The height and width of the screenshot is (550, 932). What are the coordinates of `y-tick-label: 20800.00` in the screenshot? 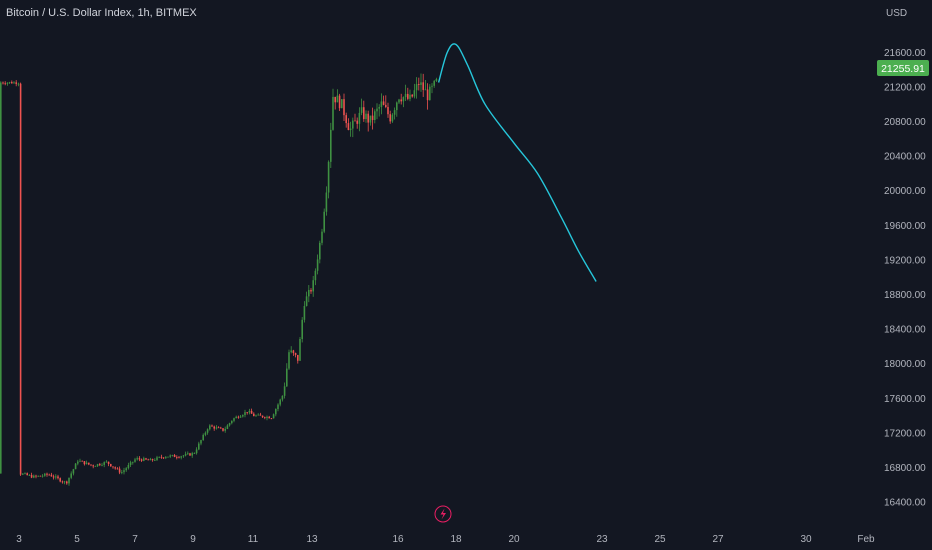 It's located at (905, 122).